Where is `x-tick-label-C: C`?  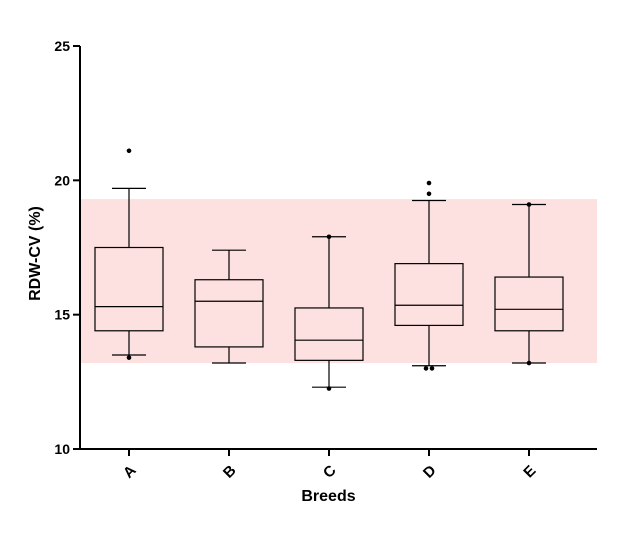 x-tick-label-C: C is located at coordinates (330, 472).